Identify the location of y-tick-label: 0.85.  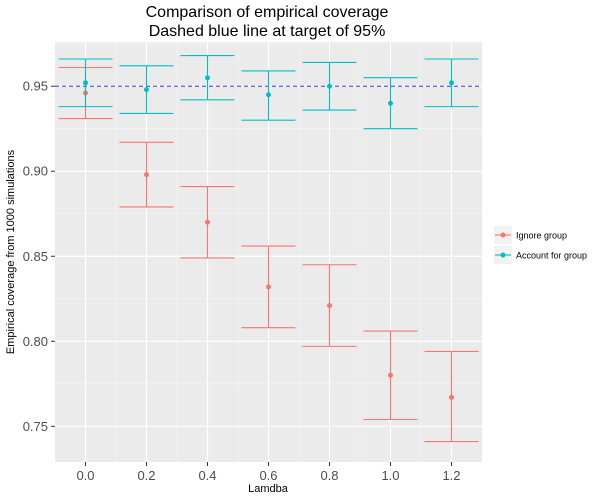
(35, 256).